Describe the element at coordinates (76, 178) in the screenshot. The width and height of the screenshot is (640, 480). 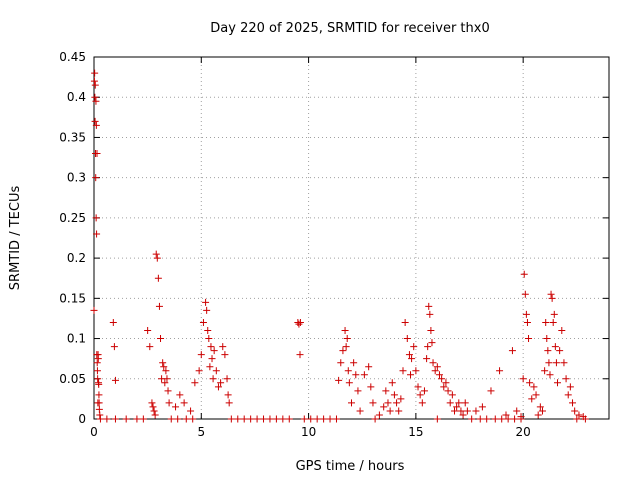
I see `y-tick-label: 0.3` at that location.